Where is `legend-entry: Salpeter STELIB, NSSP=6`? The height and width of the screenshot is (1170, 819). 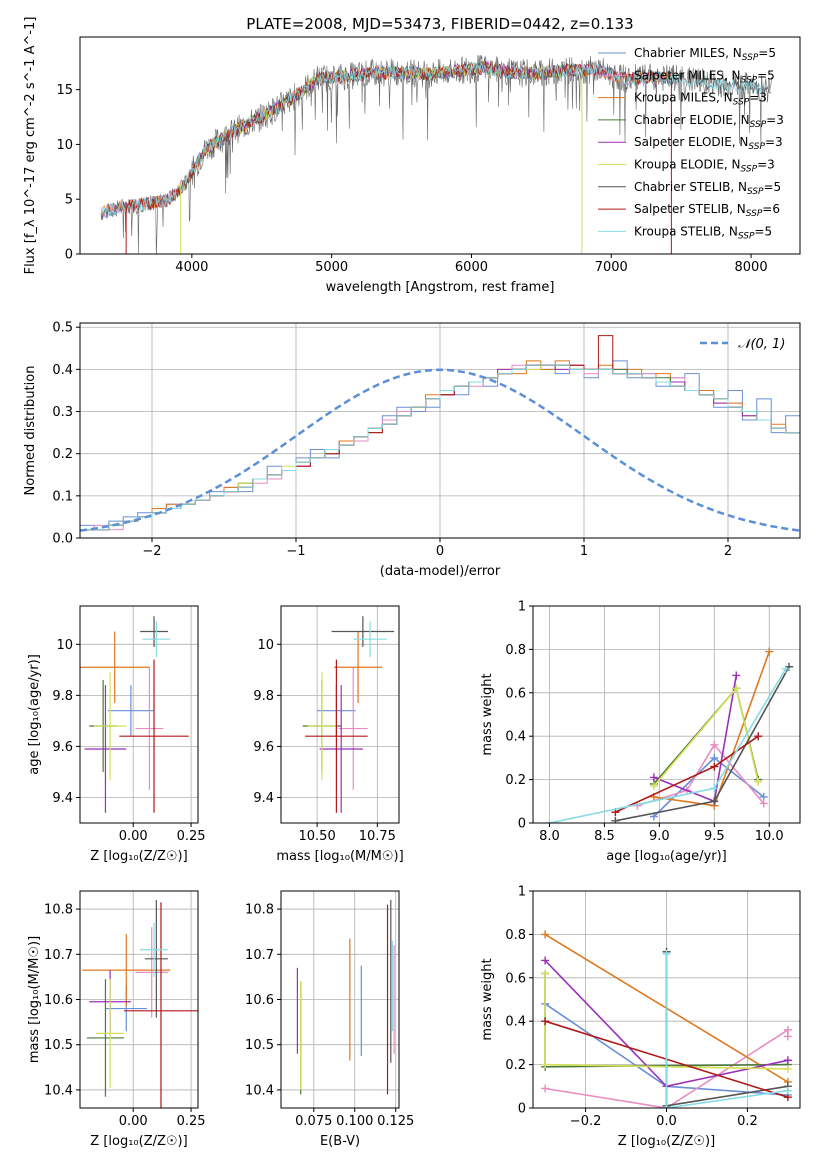
legend-entry: Salpeter STELIB, NSSP=6 is located at coordinates (707, 210).